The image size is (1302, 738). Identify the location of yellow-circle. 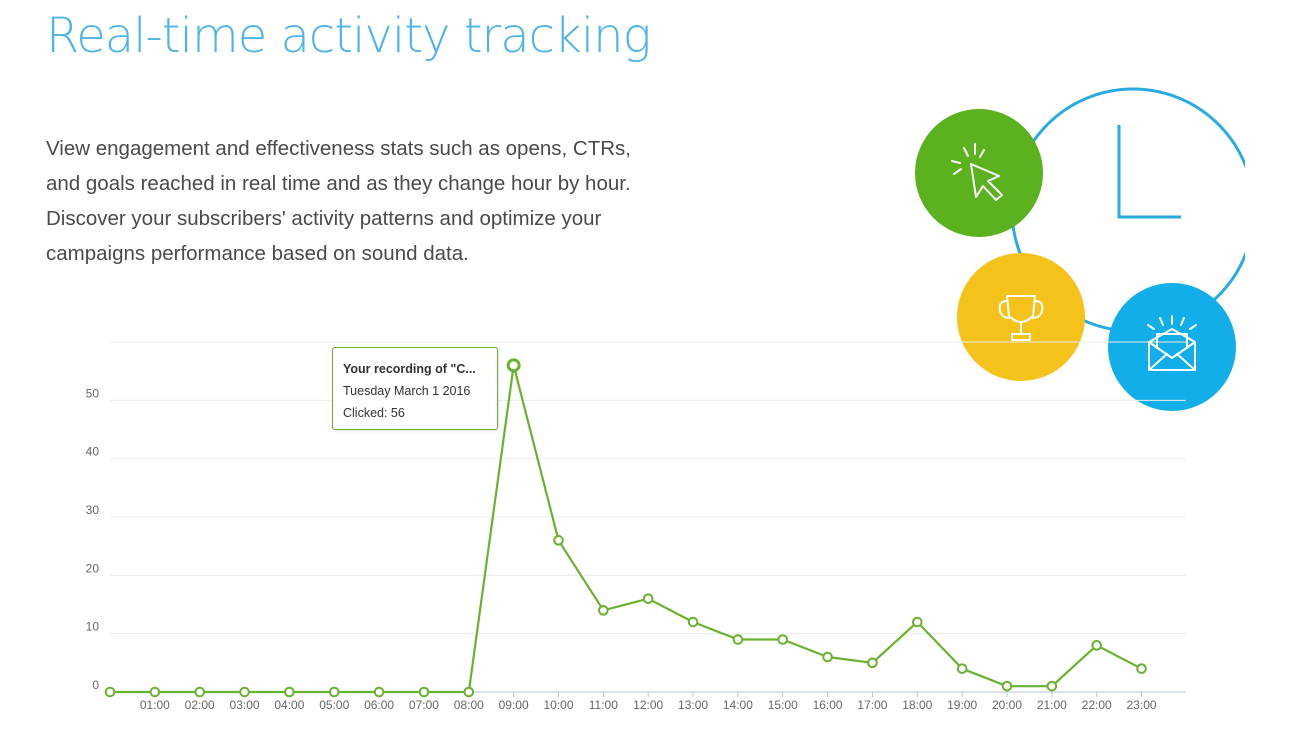
(1021, 317).